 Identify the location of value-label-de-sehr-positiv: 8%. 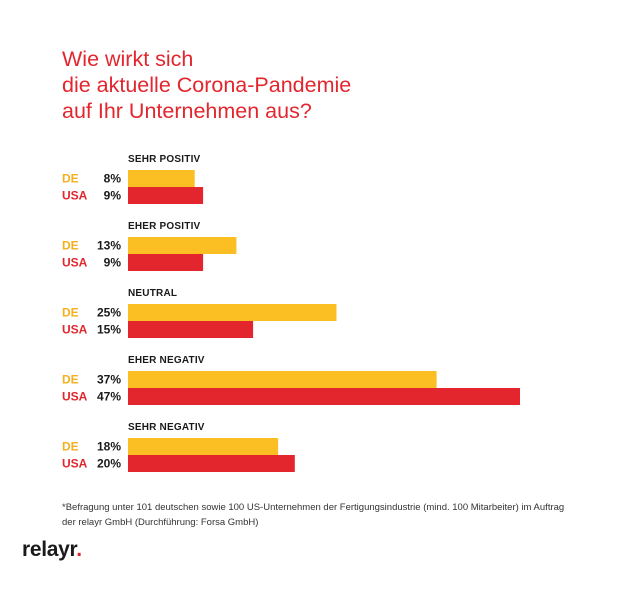
(113, 179).